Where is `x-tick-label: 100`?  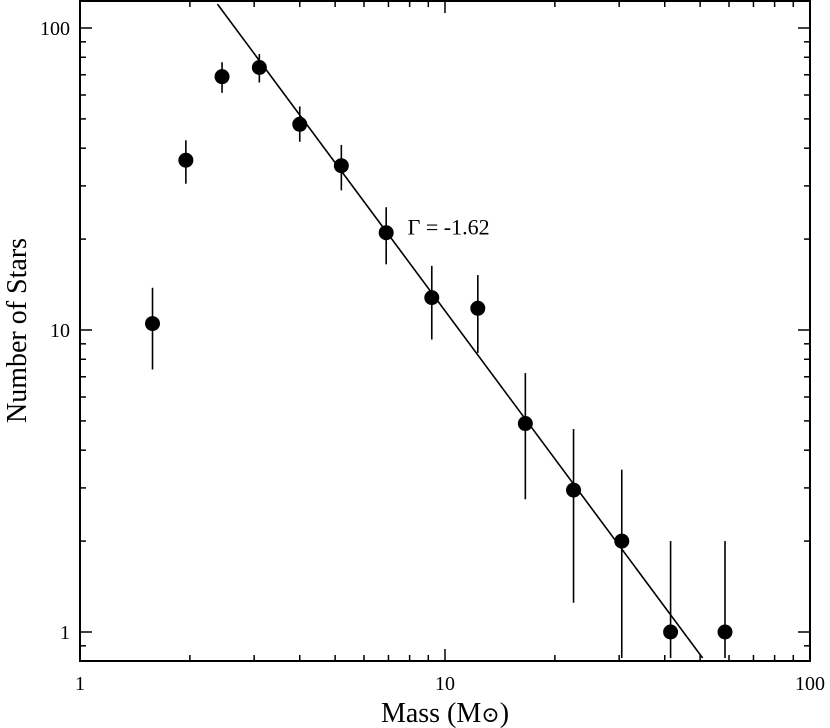
x-tick-label: 100 is located at coordinates (810, 684).